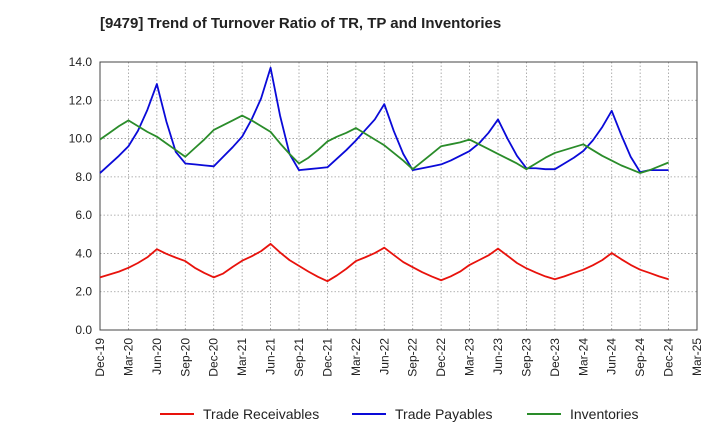 This screenshot has width=720, height=440. Describe the element at coordinates (612, 356) in the screenshot. I see `x-tick-label: Jun-24` at that location.